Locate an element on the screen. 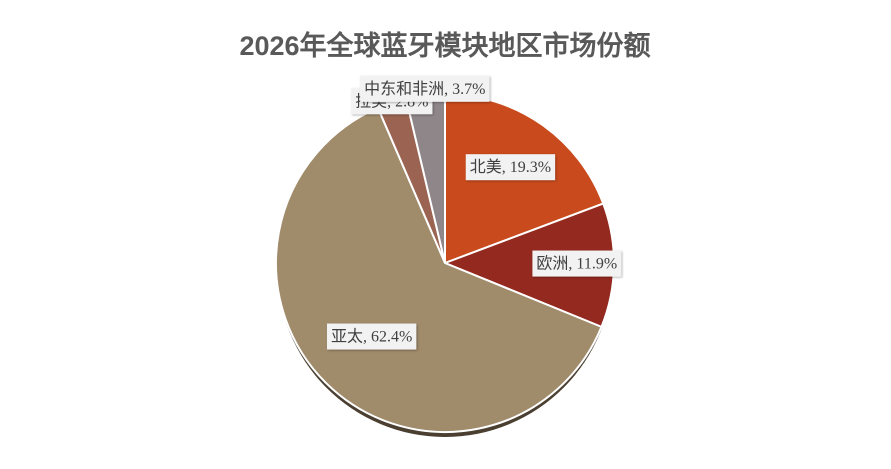 The height and width of the screenshot is (469, 891). data-label: 中东和非洲, 3.7% is located at coordinates (424, 89).